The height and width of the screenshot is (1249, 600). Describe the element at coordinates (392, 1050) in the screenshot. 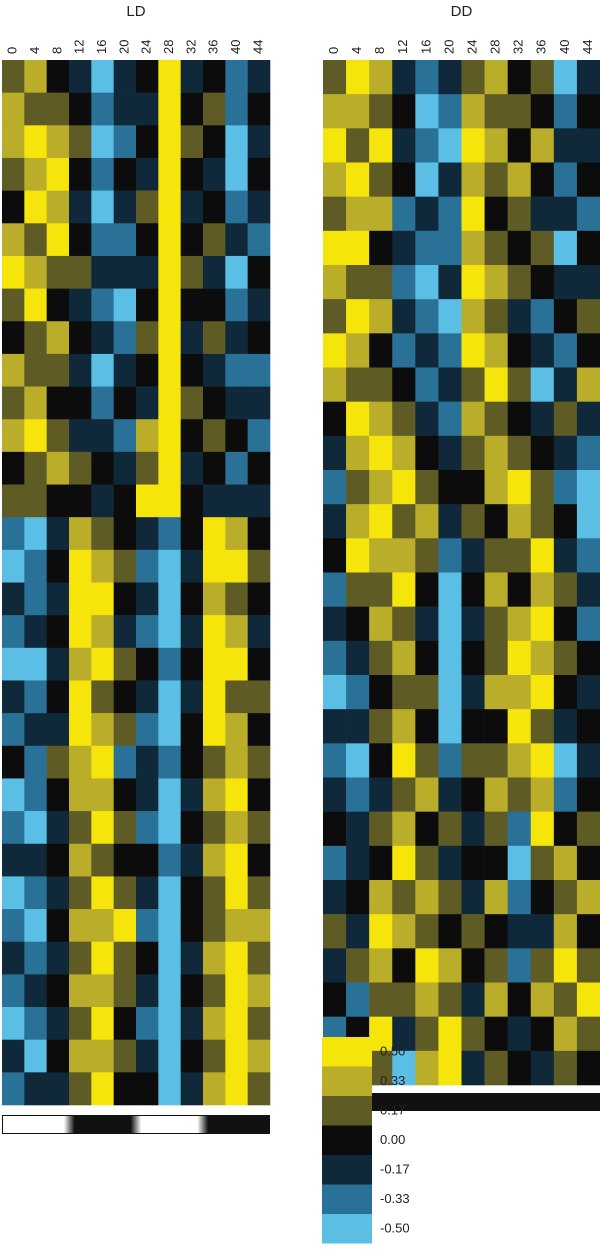

I see `legend-label: 0.50` at that location.